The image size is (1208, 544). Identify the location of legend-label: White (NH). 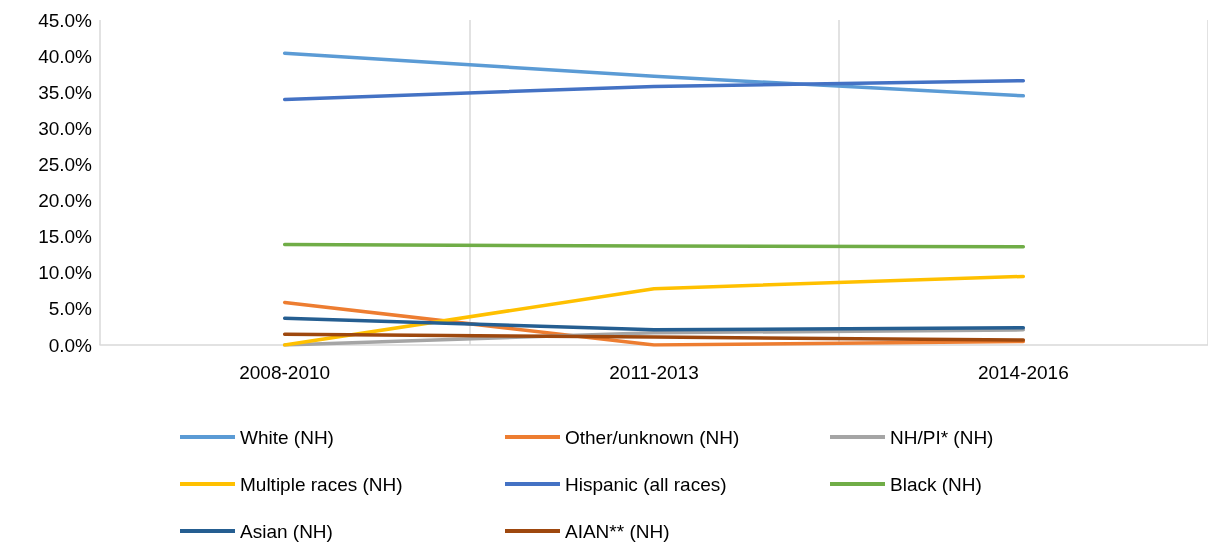
(287, 437).